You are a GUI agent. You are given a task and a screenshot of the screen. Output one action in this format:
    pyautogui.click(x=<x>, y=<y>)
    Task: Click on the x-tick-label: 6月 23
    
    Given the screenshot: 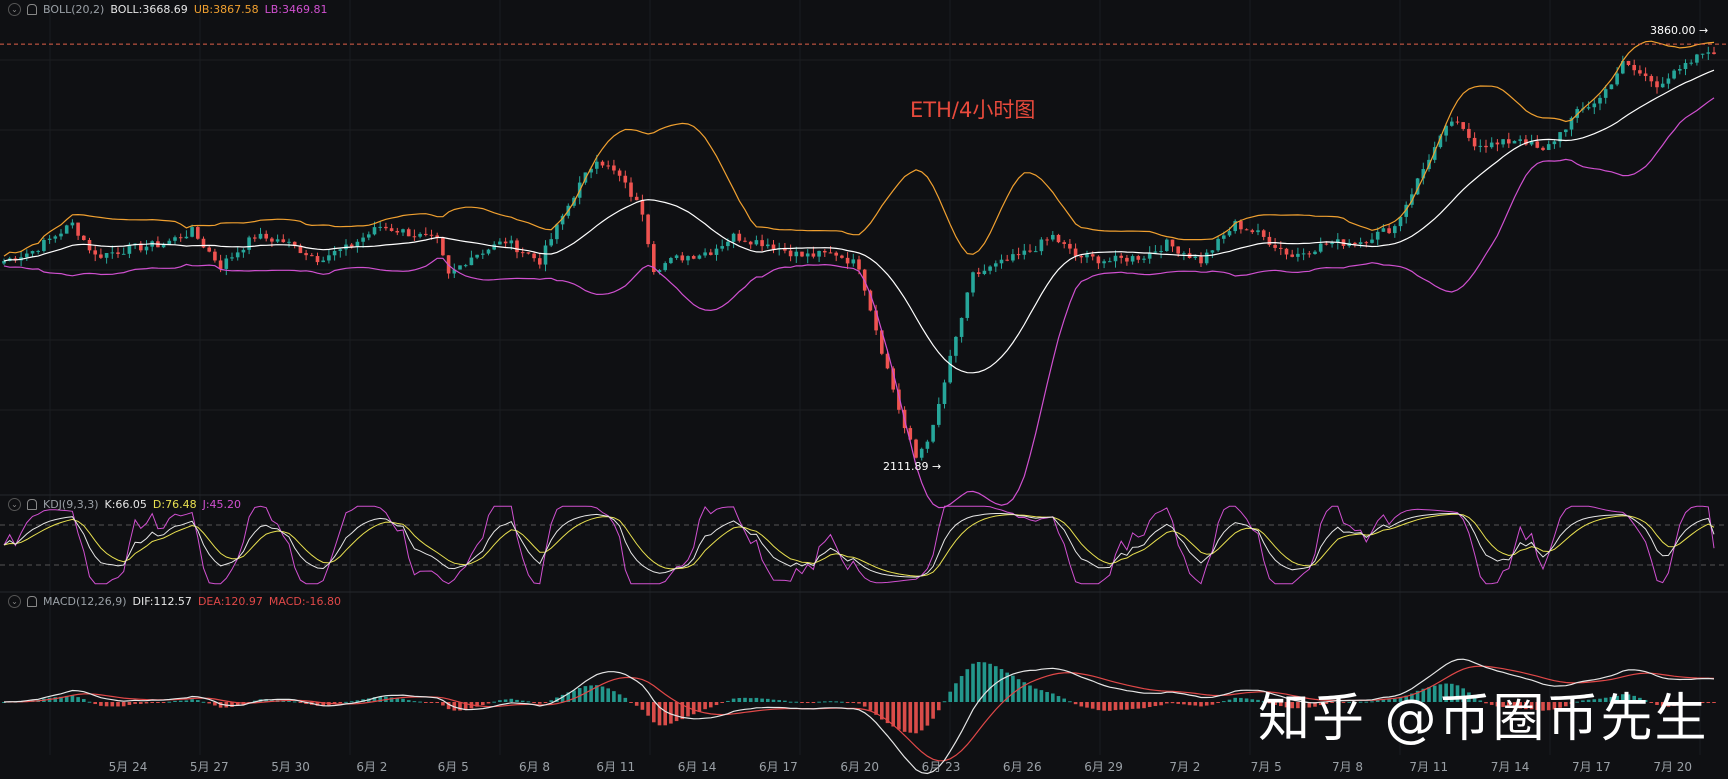 What is the action you would take?
    pyautogui.click(x=941, y=767)
    